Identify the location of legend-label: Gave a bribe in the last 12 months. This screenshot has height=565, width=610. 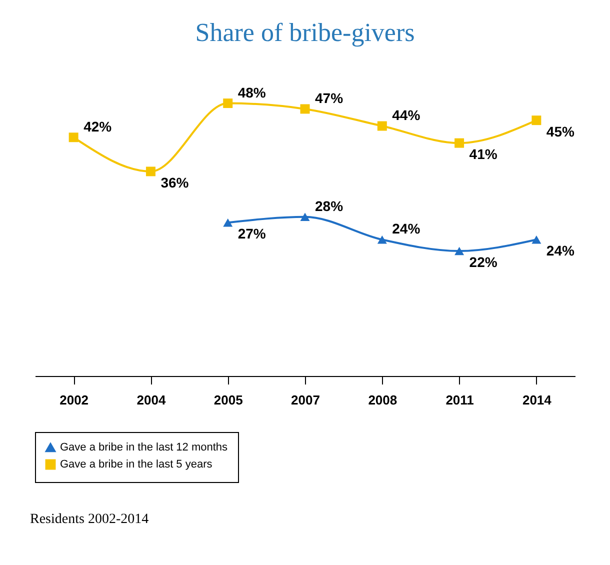
(144, 448).